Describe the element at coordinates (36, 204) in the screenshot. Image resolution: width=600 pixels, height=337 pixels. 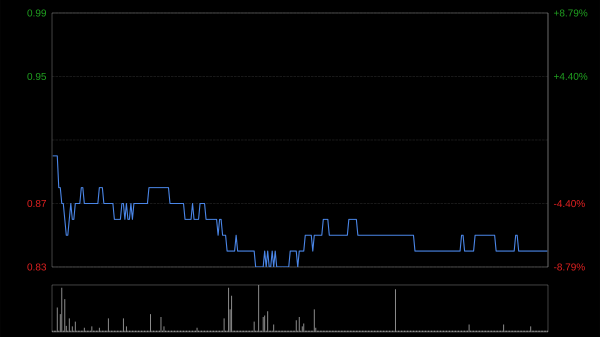
I see `y-tick-label: 0.87` at that location.